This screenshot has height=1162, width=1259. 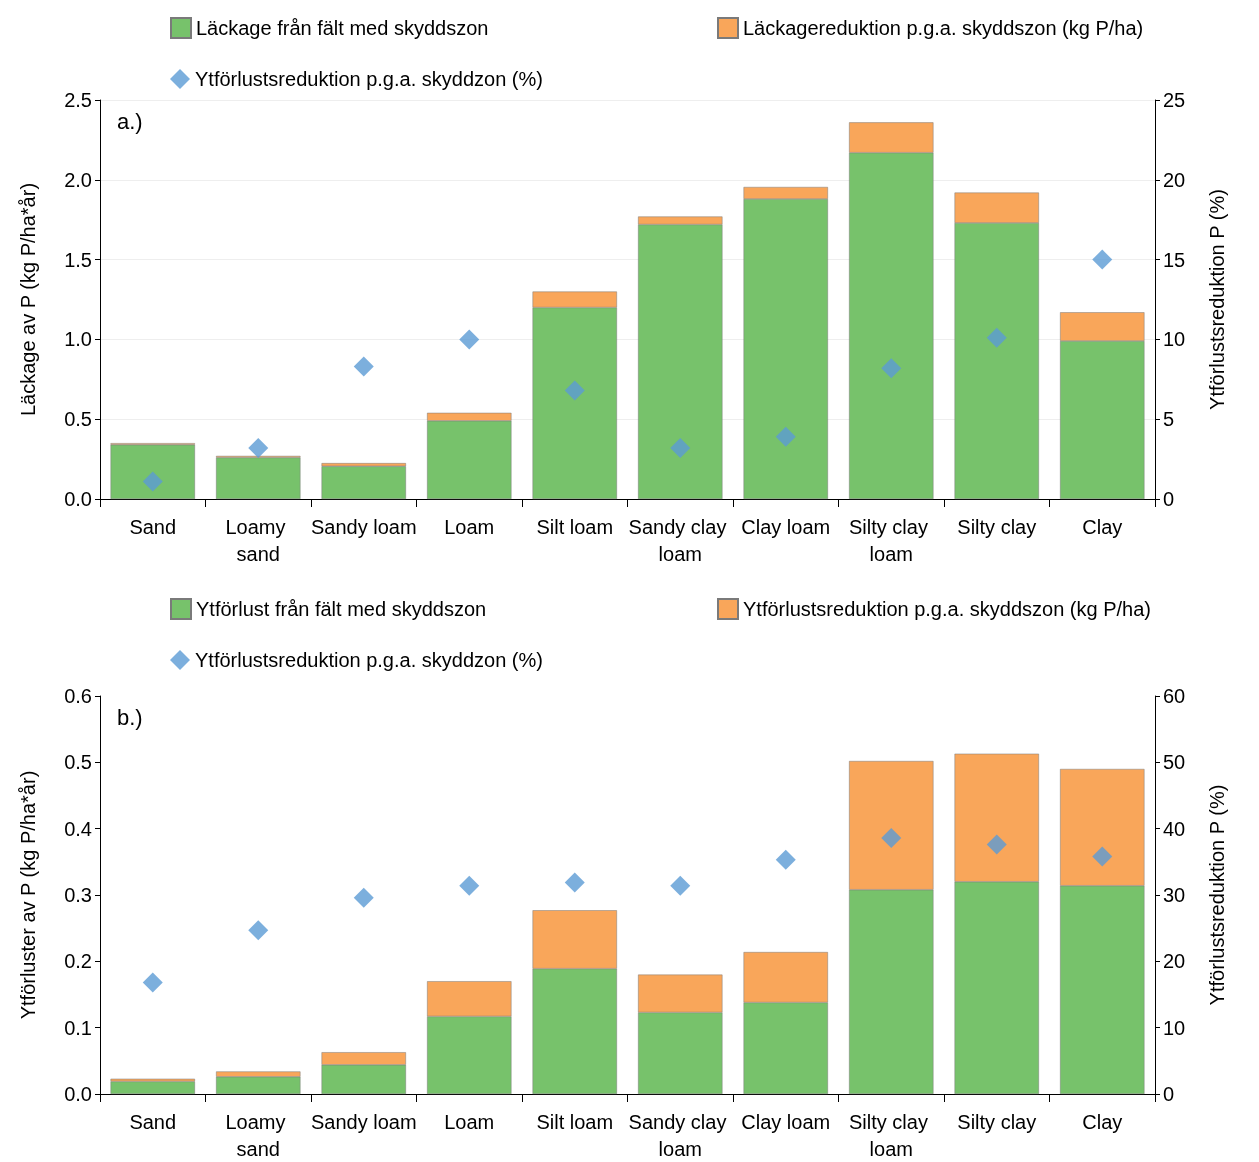 What do you see at coordinates (78, 100) in the screenshot?
I see `y-tick-label: 2.5` at bounding box center [78, 100].